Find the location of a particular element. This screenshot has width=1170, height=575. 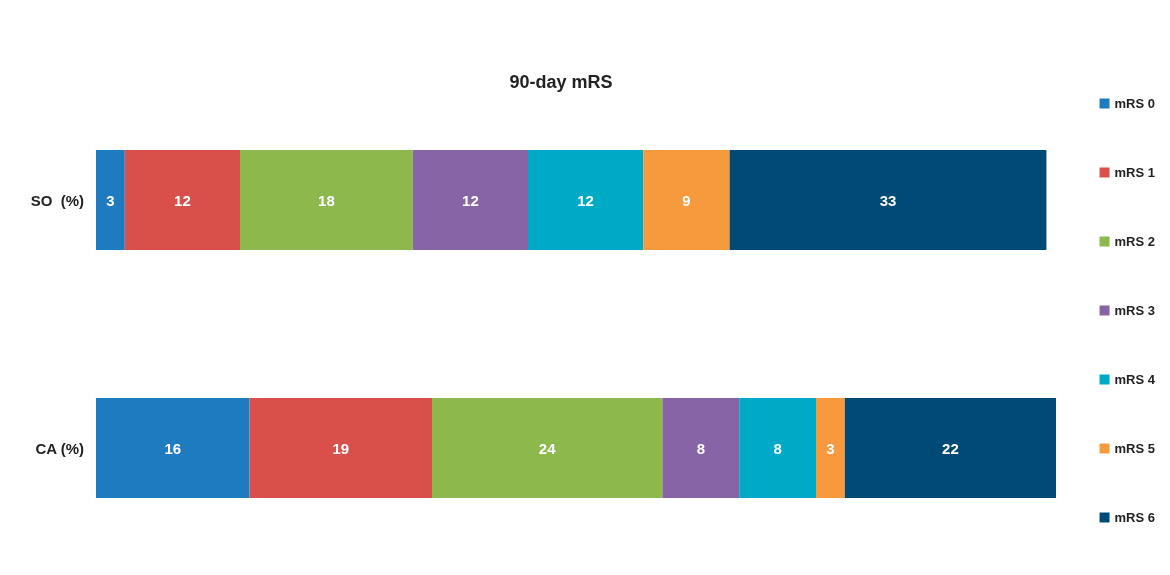

legend-label: mRS 4 is located at coordinates (1135, 379).